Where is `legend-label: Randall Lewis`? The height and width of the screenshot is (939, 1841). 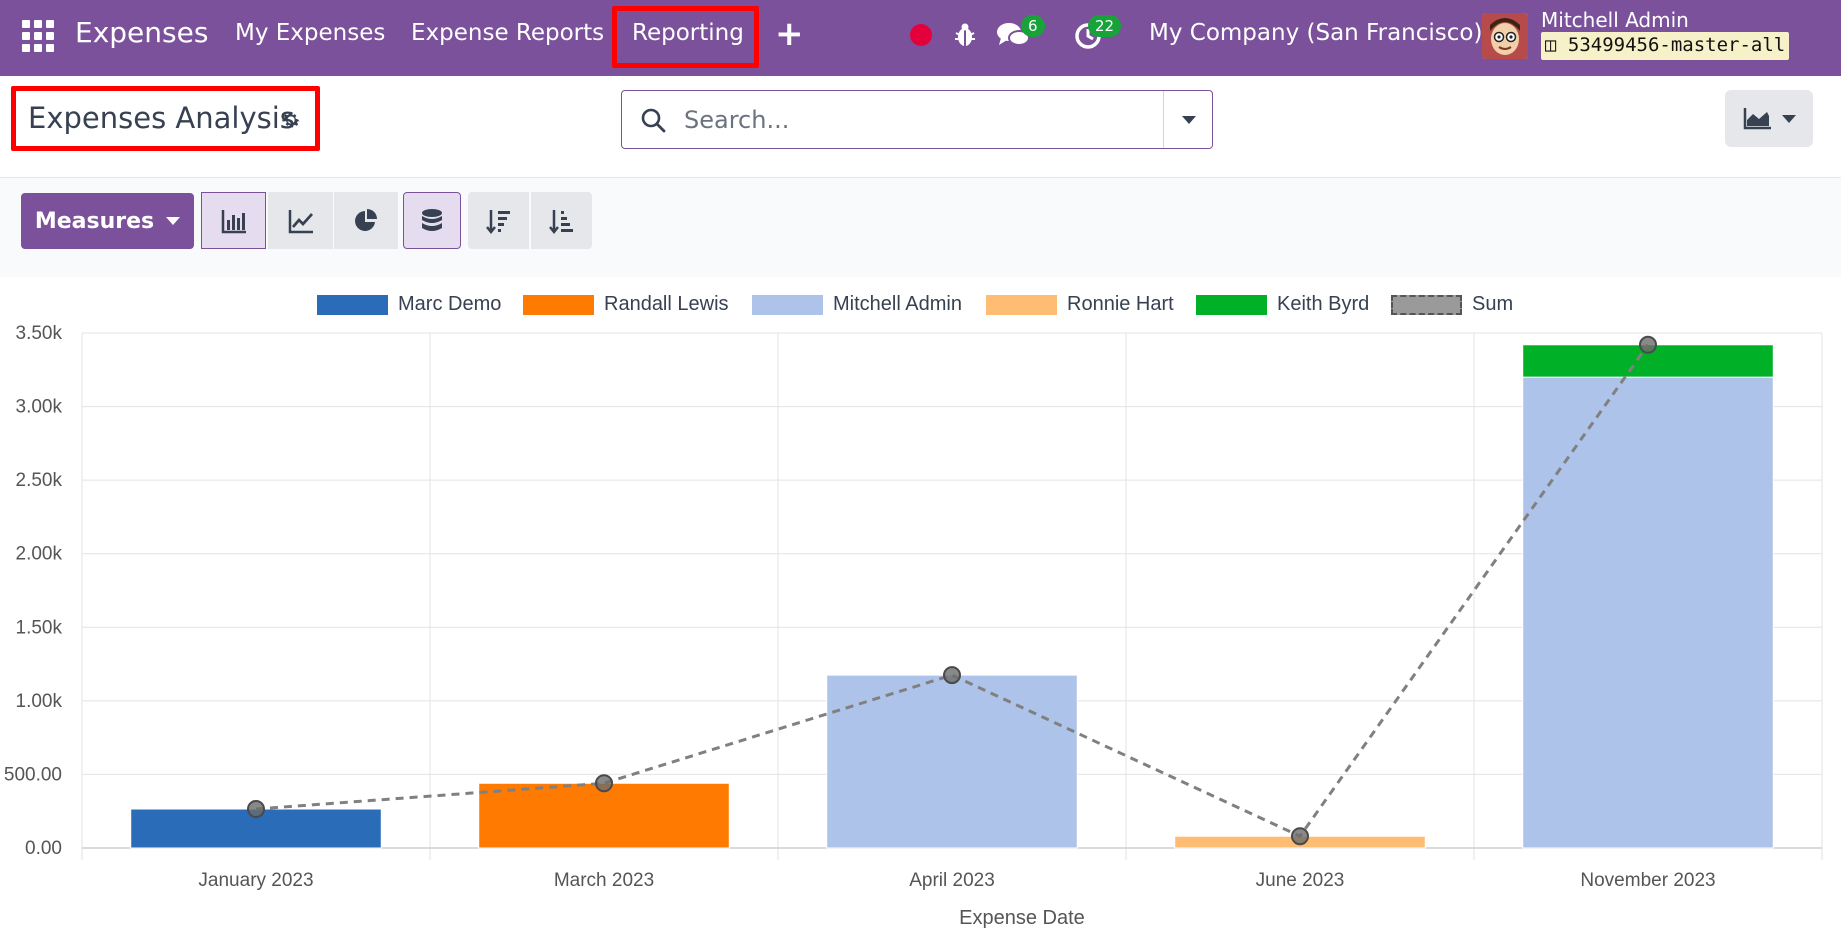 legend-label: Randall Lewis is located at coordinates (666, 304).